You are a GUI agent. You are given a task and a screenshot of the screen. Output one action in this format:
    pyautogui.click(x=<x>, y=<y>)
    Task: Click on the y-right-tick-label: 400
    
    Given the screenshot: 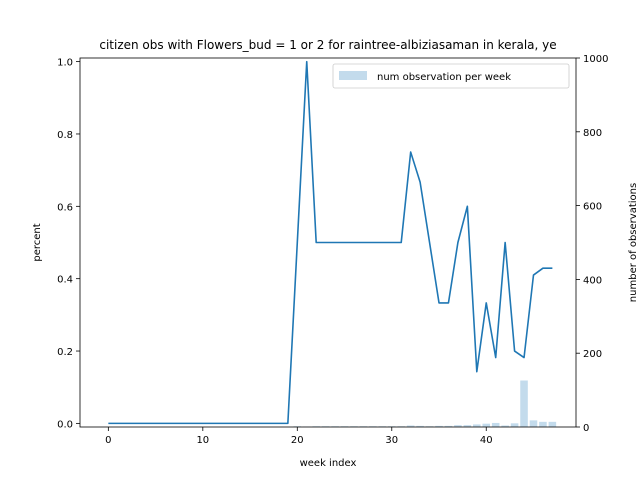 What is the action you would take?
    pyautogui.click(x=592, y=280)
    